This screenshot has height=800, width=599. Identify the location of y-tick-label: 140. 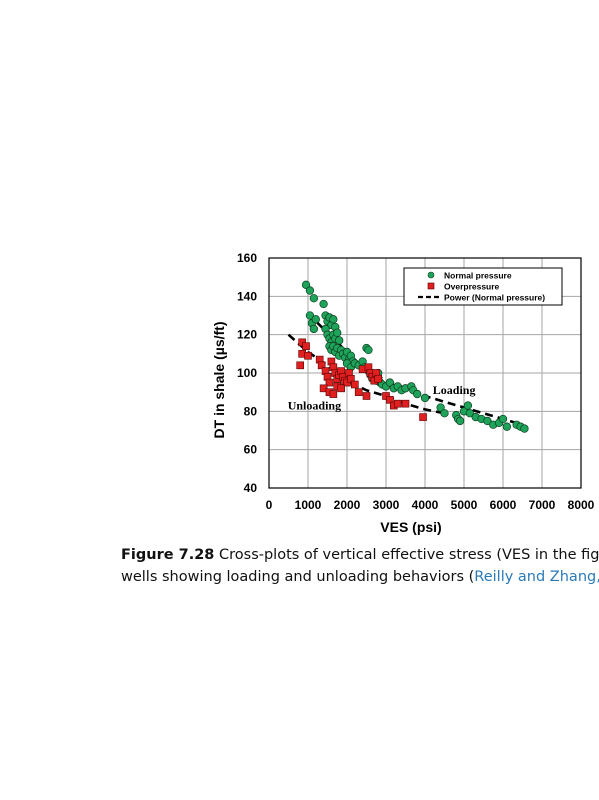
(247, 296).